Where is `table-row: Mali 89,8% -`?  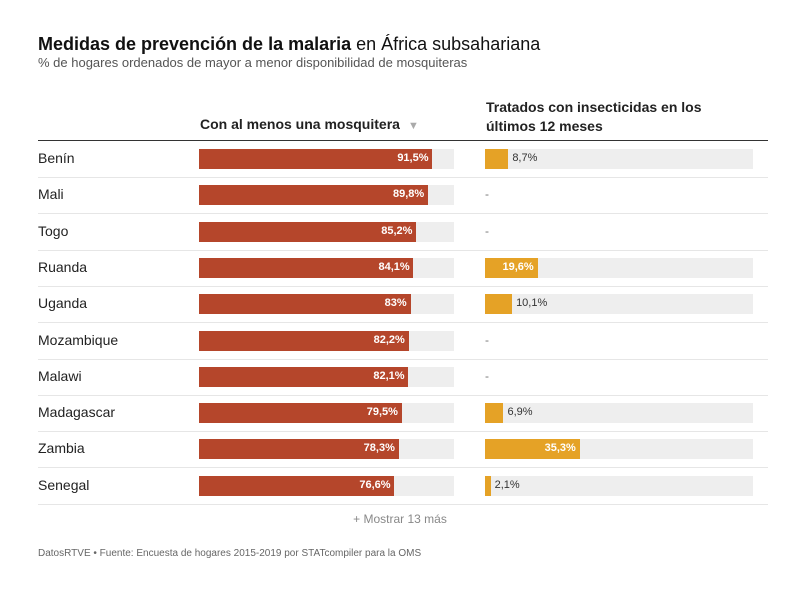 table-row: Mali 89,8% - is located at coordinates (403, 196).